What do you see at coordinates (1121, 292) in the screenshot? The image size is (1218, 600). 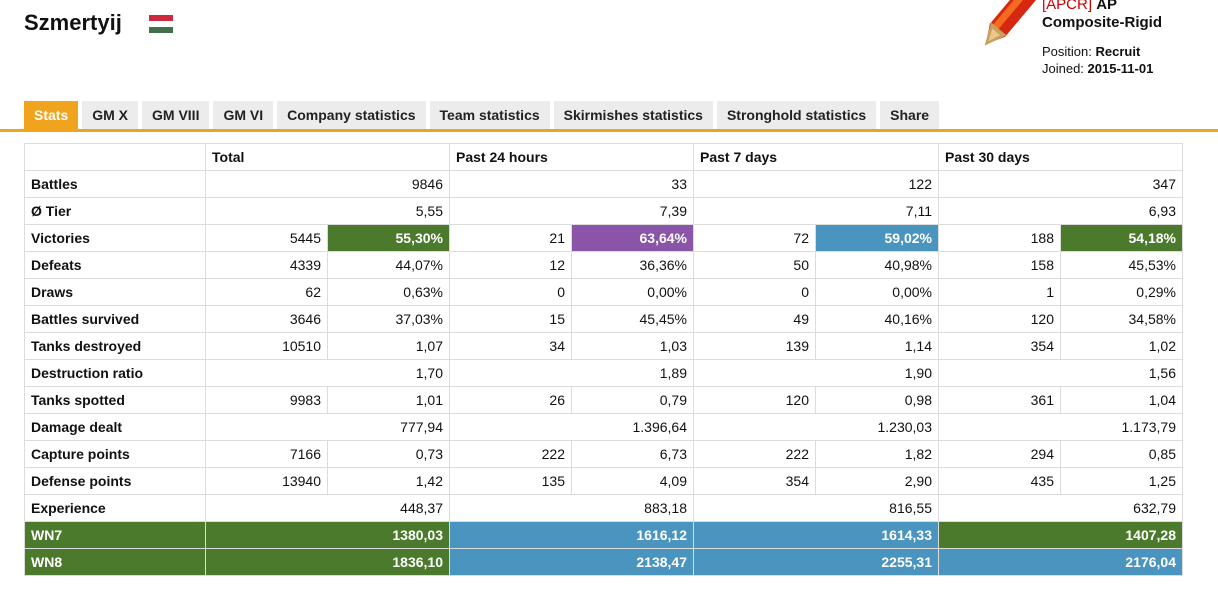 I see `ratio-cell: 0,29%` at bounding box center [1121, 292].